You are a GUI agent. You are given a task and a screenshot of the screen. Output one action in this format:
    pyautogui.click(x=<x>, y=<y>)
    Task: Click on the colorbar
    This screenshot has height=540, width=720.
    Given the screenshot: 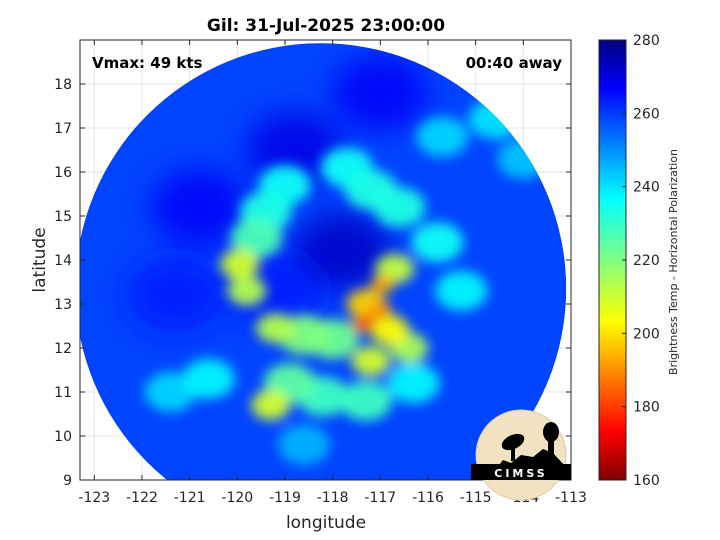 What is the action you would take?
    pyautogui.click(x=612, y=260)
    